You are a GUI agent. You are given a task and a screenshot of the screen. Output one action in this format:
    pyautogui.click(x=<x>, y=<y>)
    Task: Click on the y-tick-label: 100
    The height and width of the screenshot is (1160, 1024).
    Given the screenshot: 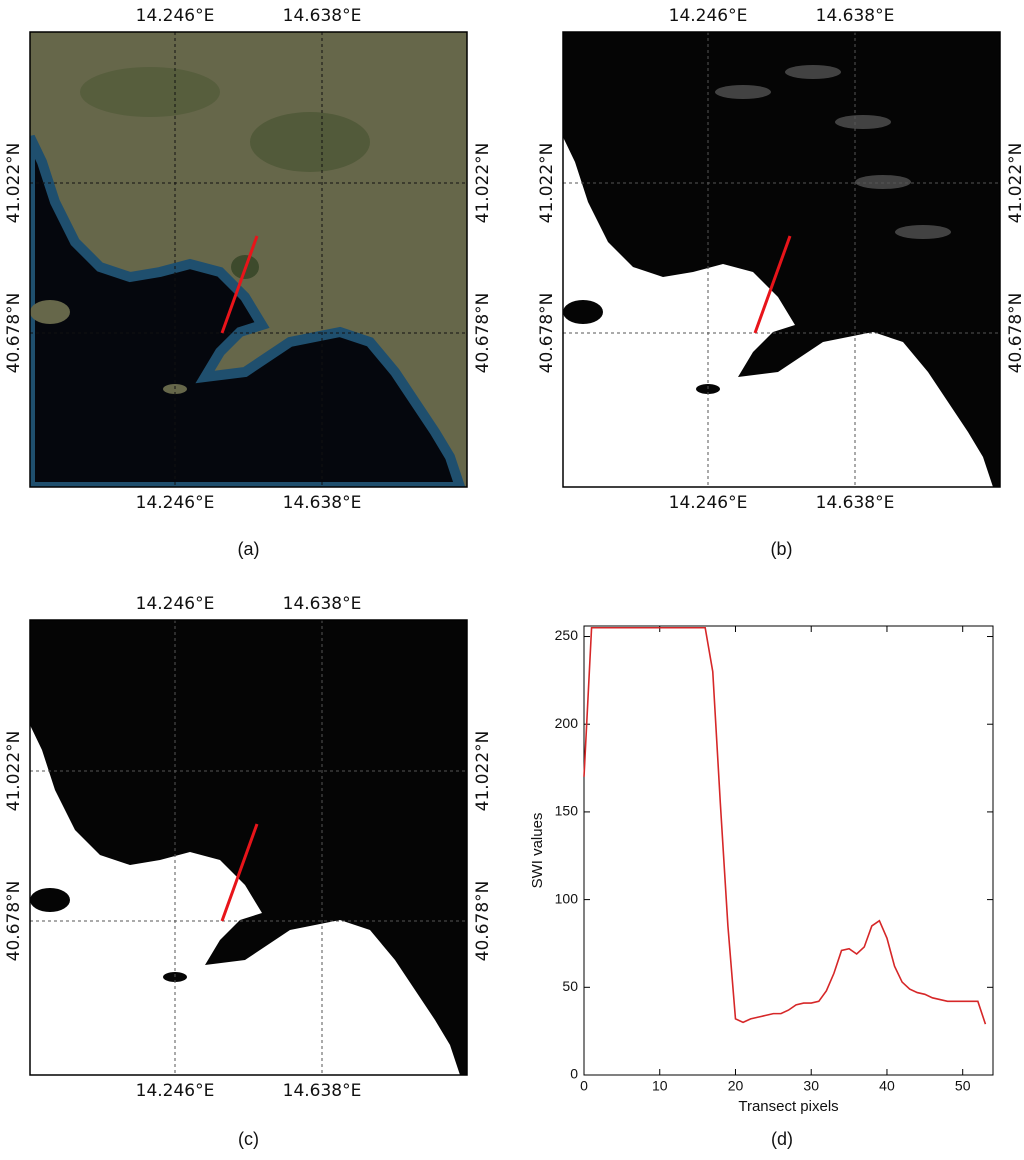 What is the action you would take?
    pyautogui.click(x=567, y=898)
    